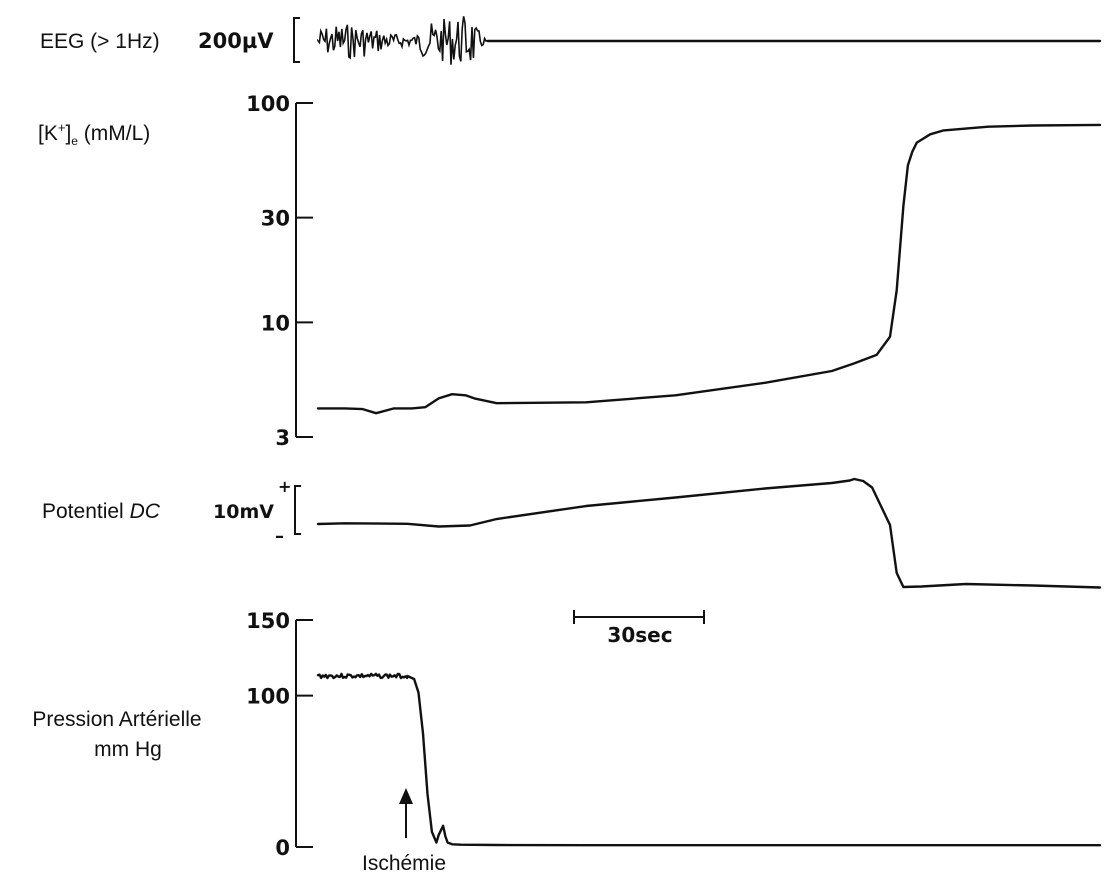 The image size is (1106, 874). Describe the element at coordinates (94, 134) in the screenshot. I see `potassium-axis-label: [K+]e (mM/L)` at that location.